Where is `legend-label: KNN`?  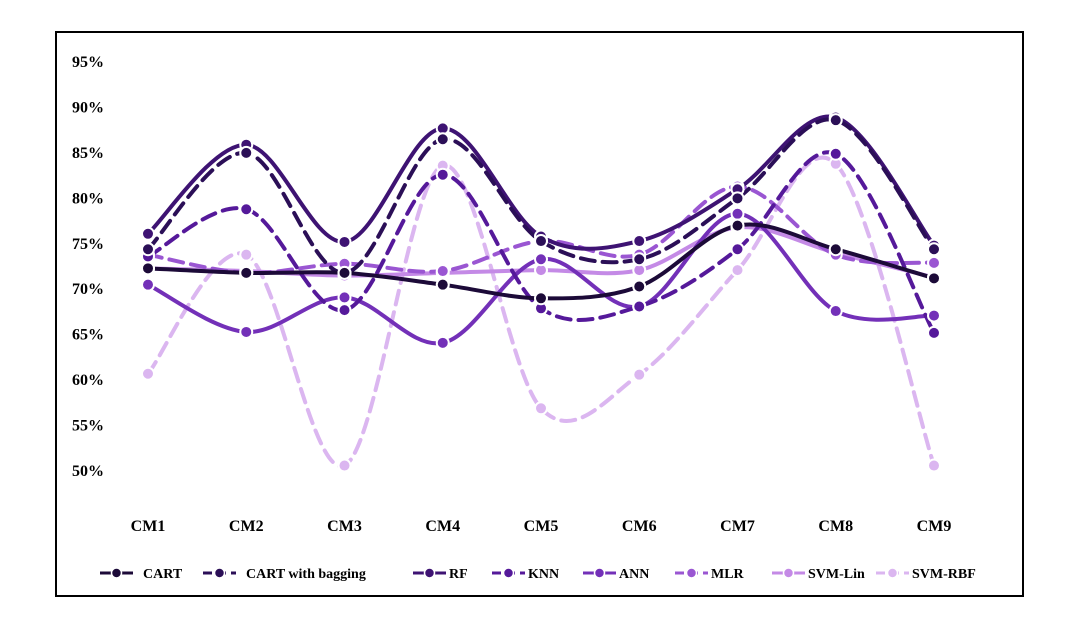
legend-label: KNN is located at coordinates (543, 574).